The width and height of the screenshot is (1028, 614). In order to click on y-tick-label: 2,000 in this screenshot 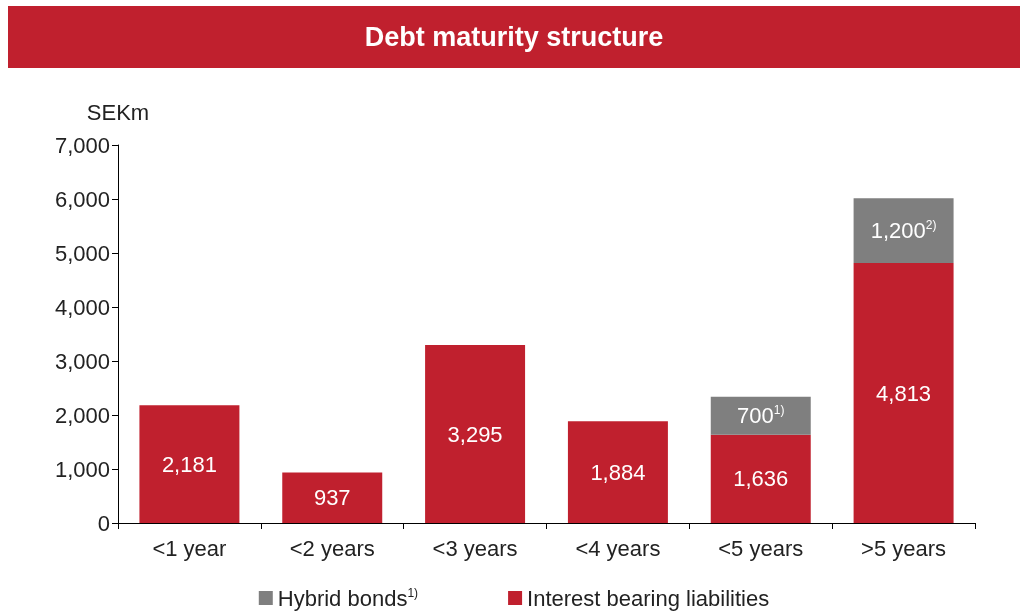, I will do `click(82, 415)`.